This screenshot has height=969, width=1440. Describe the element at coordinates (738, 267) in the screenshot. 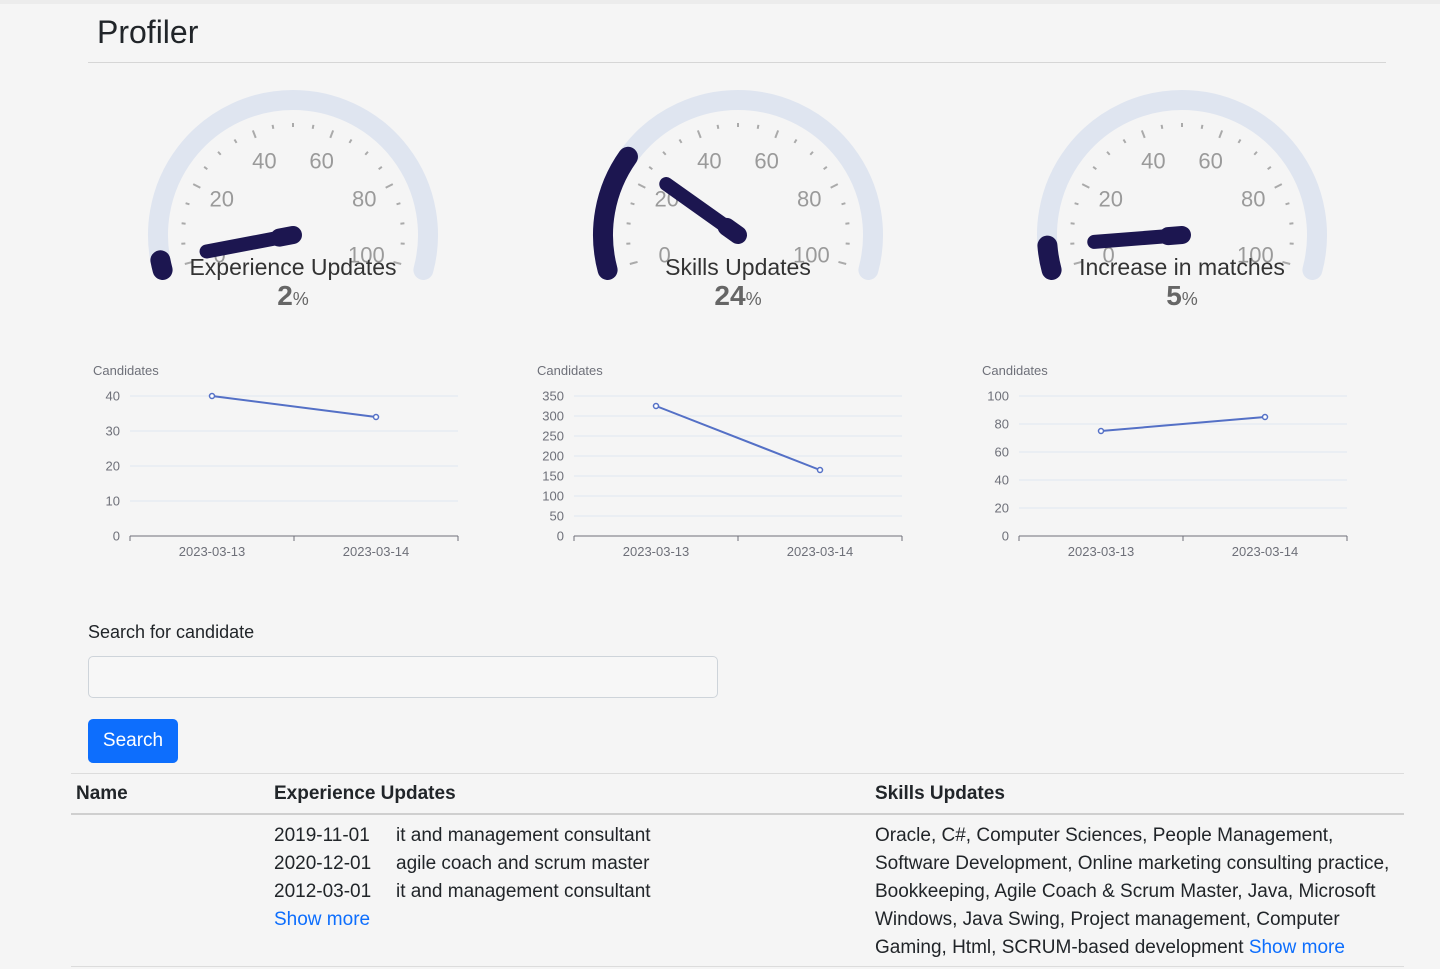

I see `gauge-label: Skills Updates` at that location.